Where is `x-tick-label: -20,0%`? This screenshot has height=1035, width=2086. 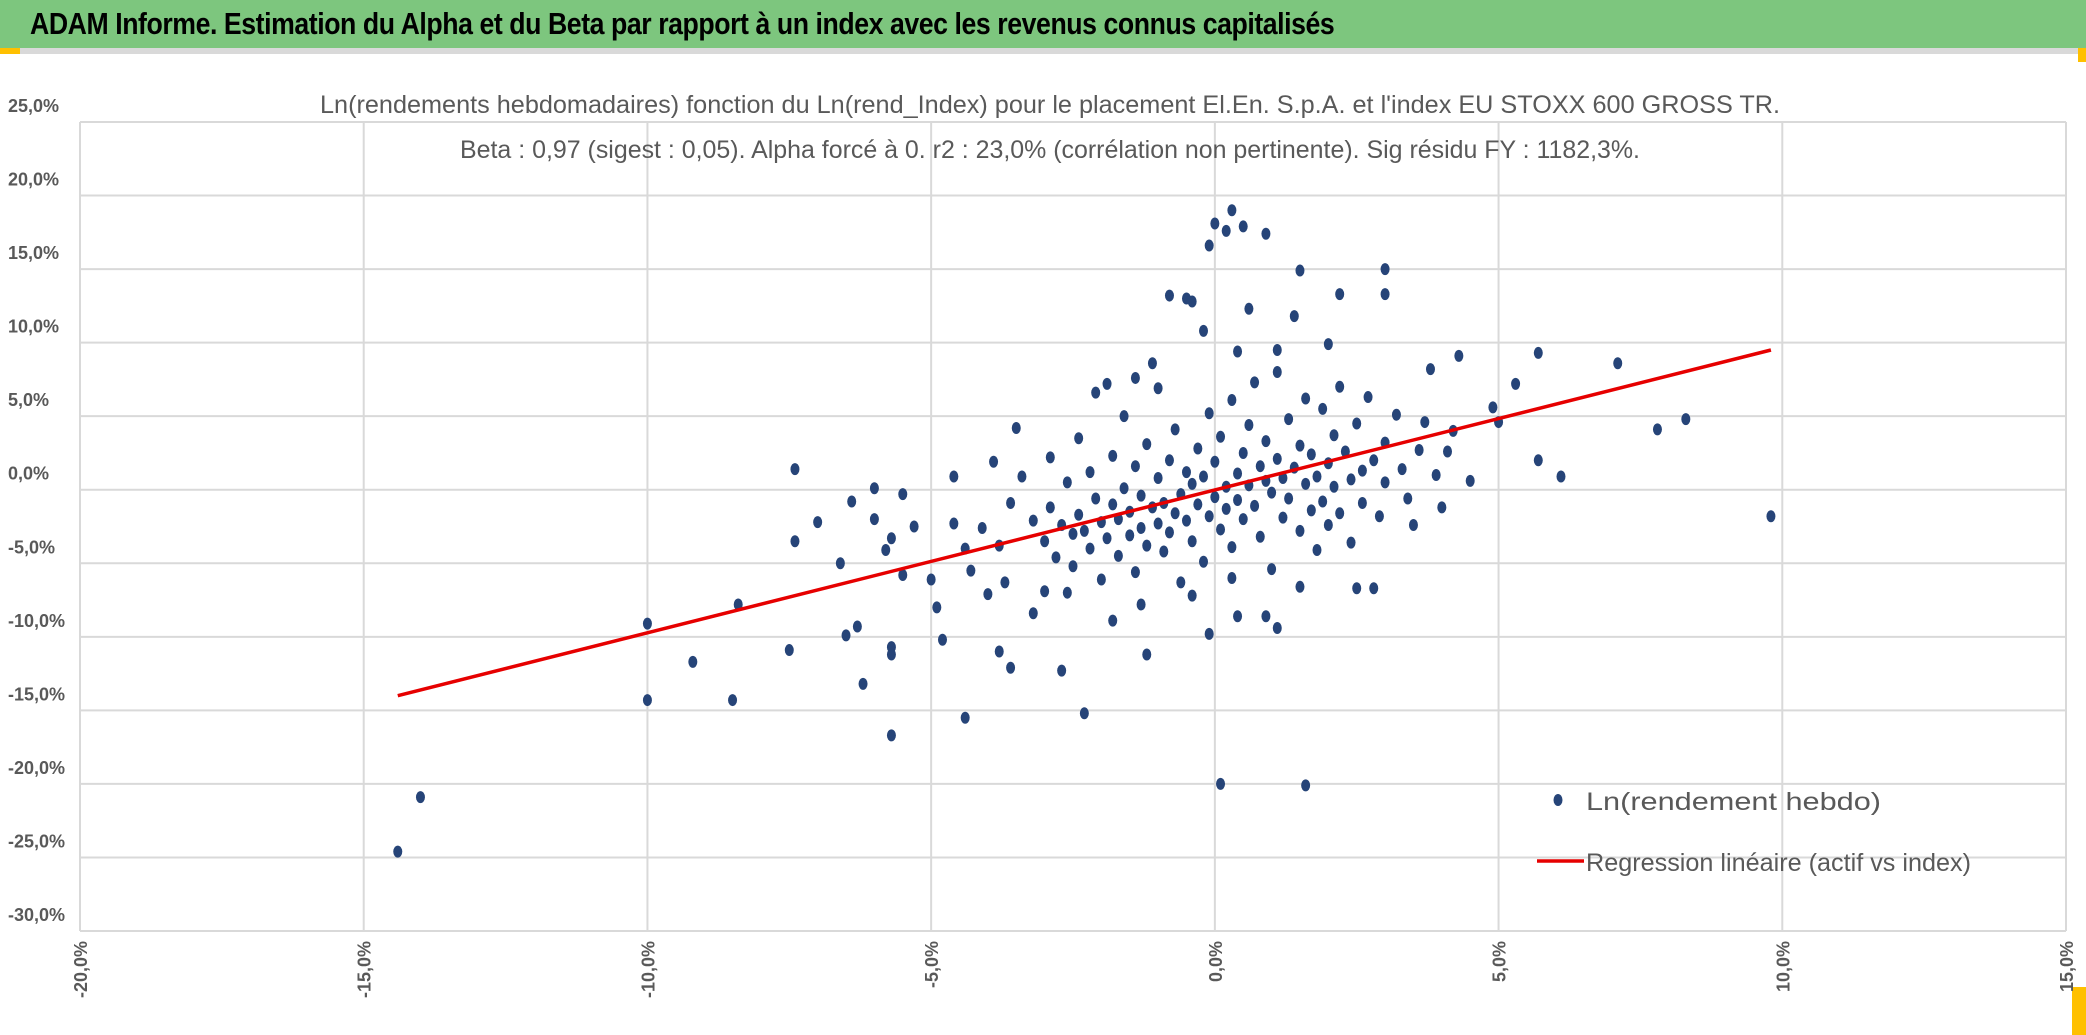 x-tick-label: -20,0% is located at coordinates (81, 969).